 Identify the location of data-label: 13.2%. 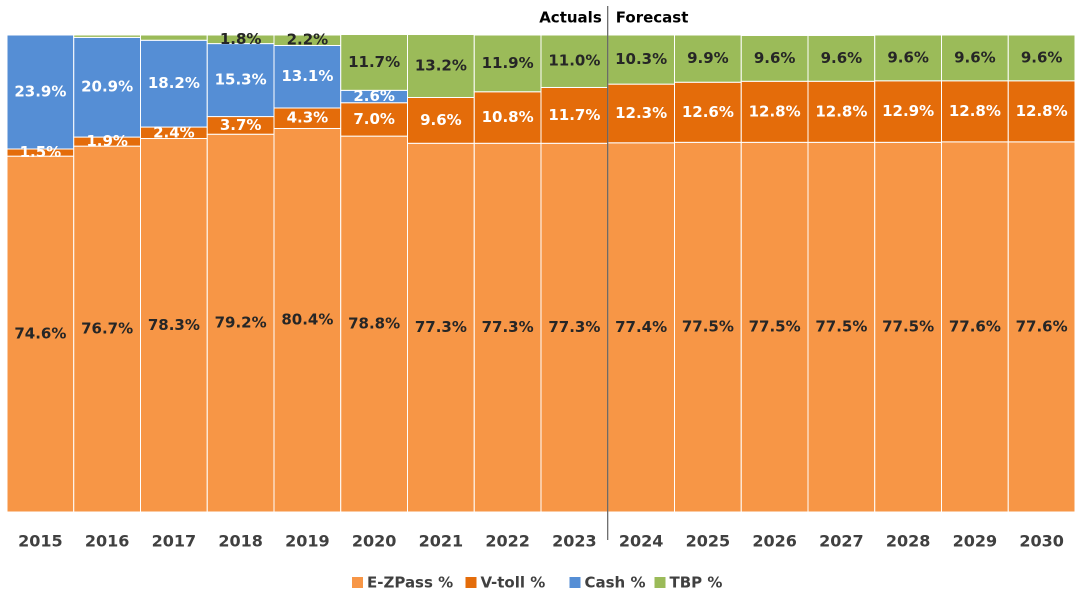
(441, 66).